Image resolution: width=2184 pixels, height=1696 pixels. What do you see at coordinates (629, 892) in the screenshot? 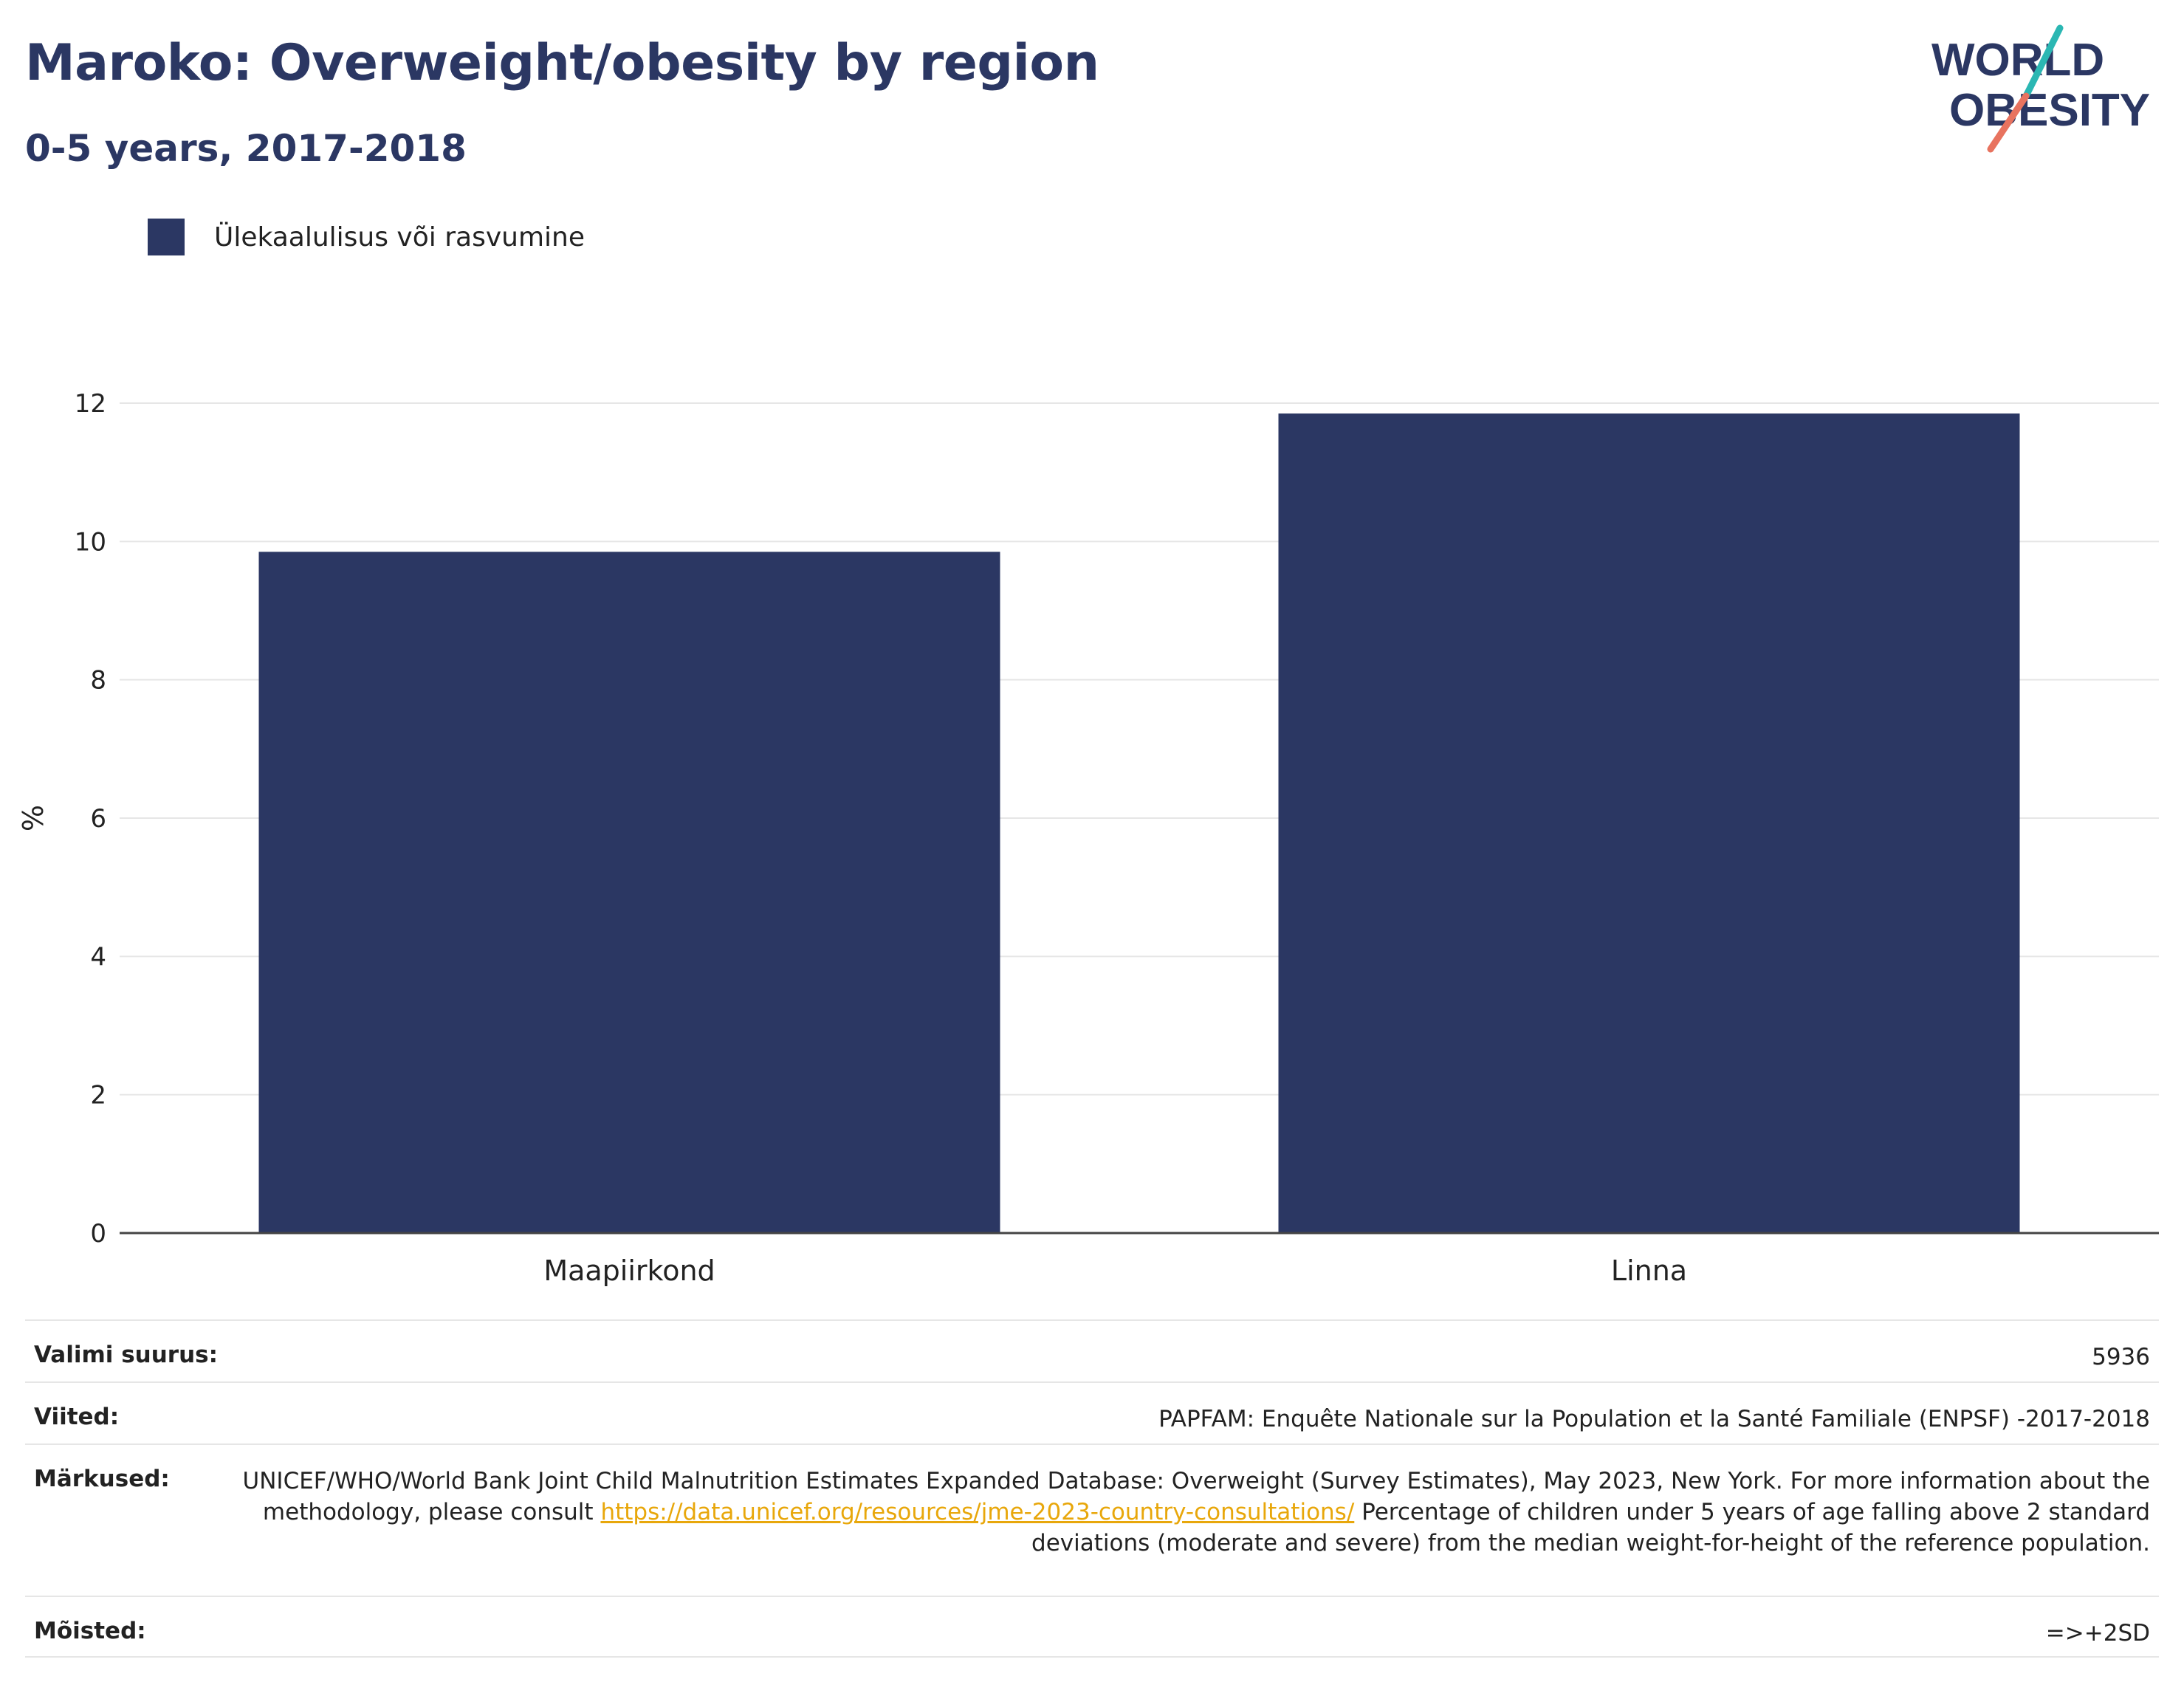
I see `bar-maapiirkond` at bounding box center [629, 892].